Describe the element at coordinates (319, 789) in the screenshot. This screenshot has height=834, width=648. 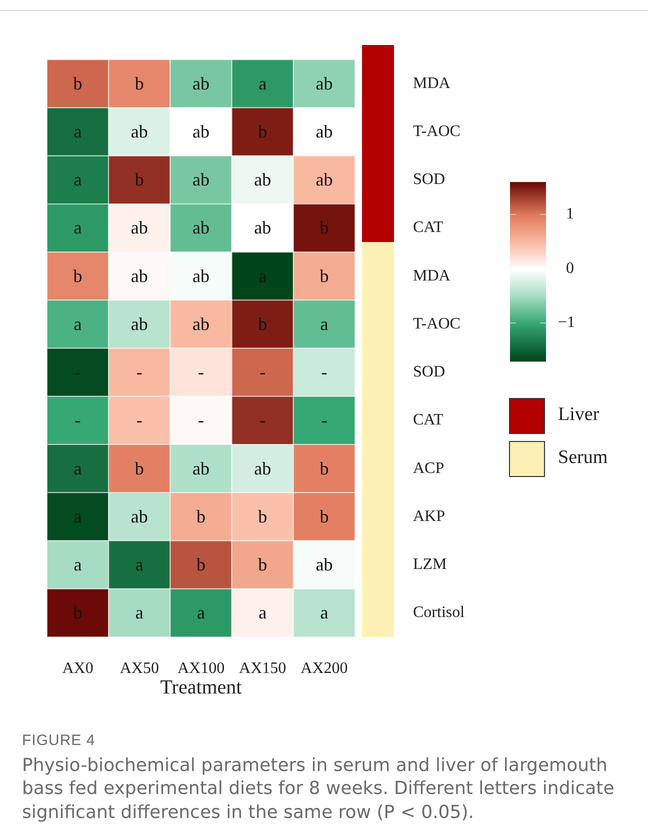
I see `text: Physio-biochemical parameters in serum and liver of largemouth bass fed experimental diets for 8 weeks. Different letters indicate significant differences in the same row (P < 0.05).` at that location.